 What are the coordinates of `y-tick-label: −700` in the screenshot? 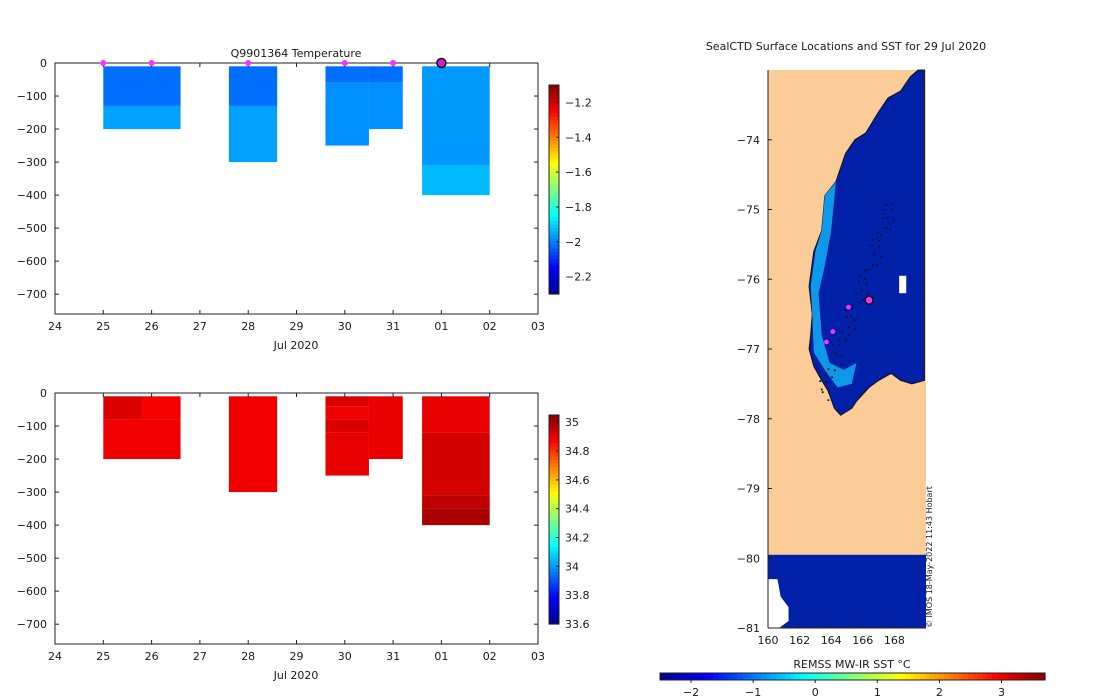 It's located at (32, 294).